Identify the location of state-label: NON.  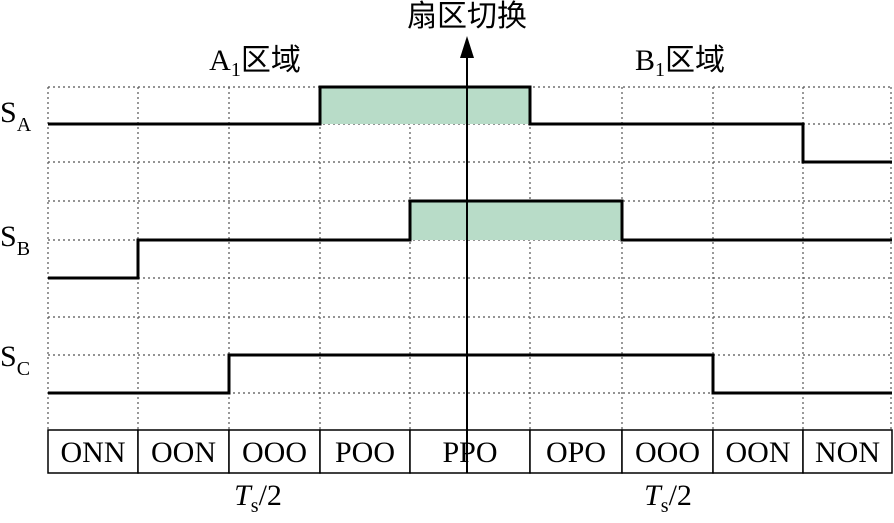
(847, 452).